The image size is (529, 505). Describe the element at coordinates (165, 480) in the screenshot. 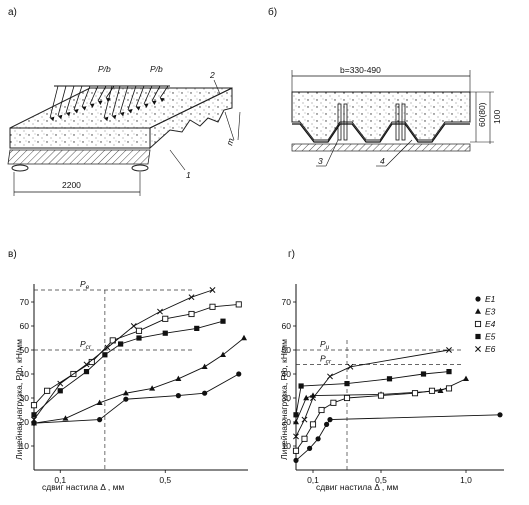

I see `chart-v-x-tick-label: 0,5` at that location.